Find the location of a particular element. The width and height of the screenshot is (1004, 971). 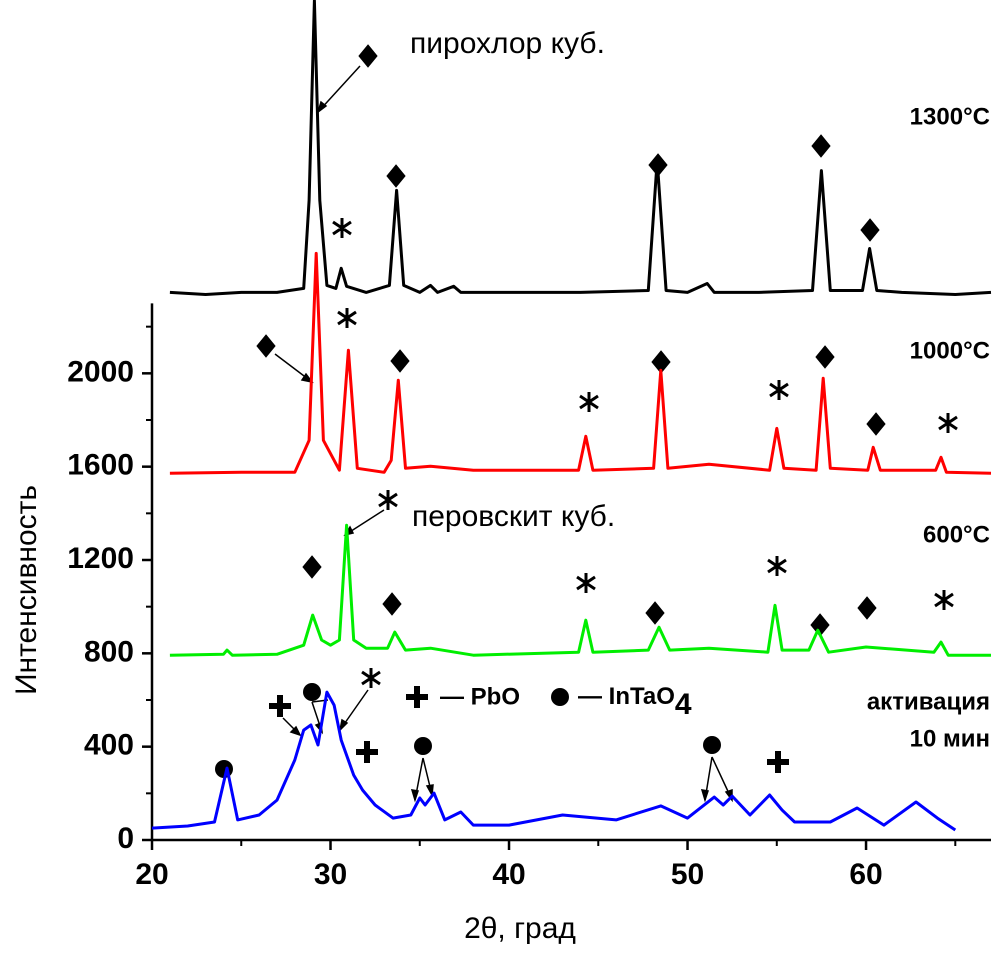

y-tick-label: 2000 is located at coordinates (100, 371).